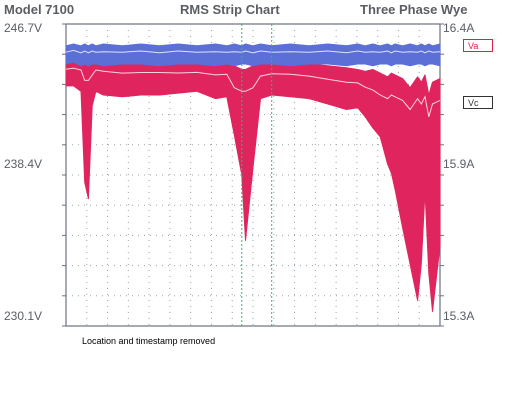 The width and height of the screenshot is (528, 400). I want to click on series-vc-band, so click(253, 55).